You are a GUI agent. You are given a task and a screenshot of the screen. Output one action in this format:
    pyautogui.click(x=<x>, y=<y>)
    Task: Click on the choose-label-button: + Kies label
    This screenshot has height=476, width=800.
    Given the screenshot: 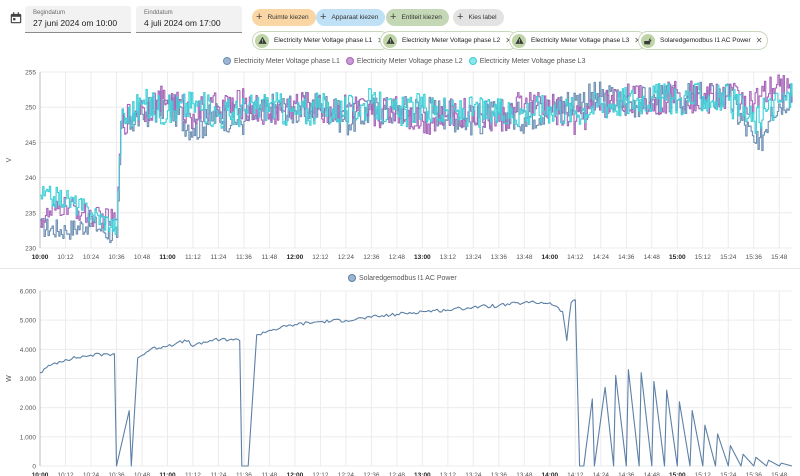 What is the action you would take?
    pyautogui.click(x=478, y=17)
    